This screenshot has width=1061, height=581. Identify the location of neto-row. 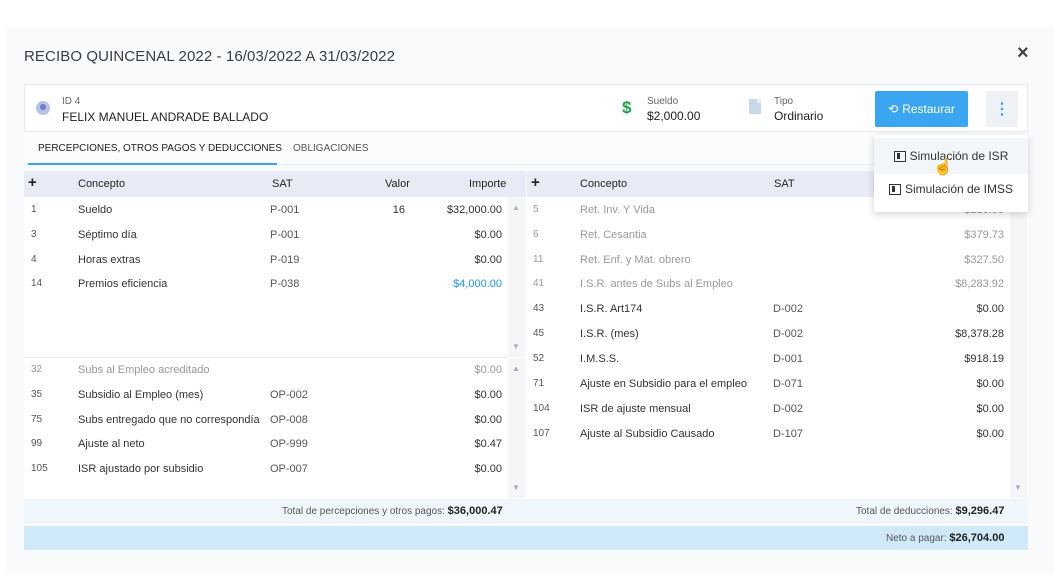
(526, 538).